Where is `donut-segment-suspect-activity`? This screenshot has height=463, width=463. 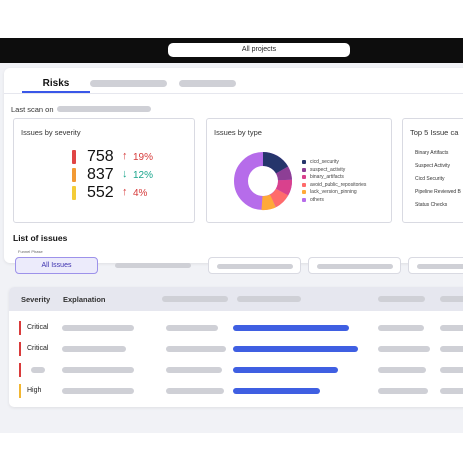 donut-segment-suspect-activity is located at coordinates (283, 173).